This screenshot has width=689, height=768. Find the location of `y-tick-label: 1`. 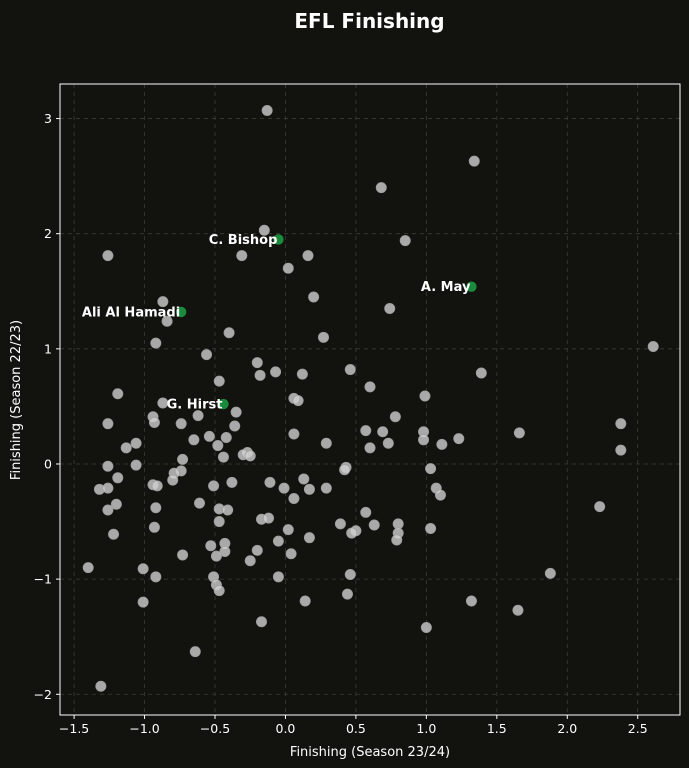

y-tick-label: 1 is located at coordinates (48, 348).